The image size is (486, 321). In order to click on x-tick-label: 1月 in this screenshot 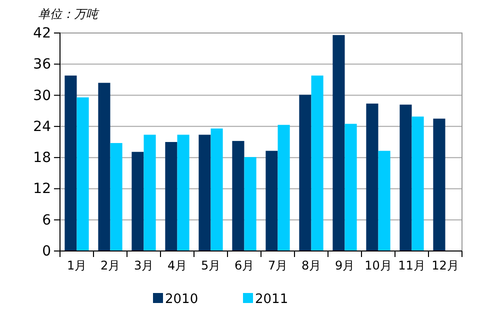, I will do `click(76, 265)`.